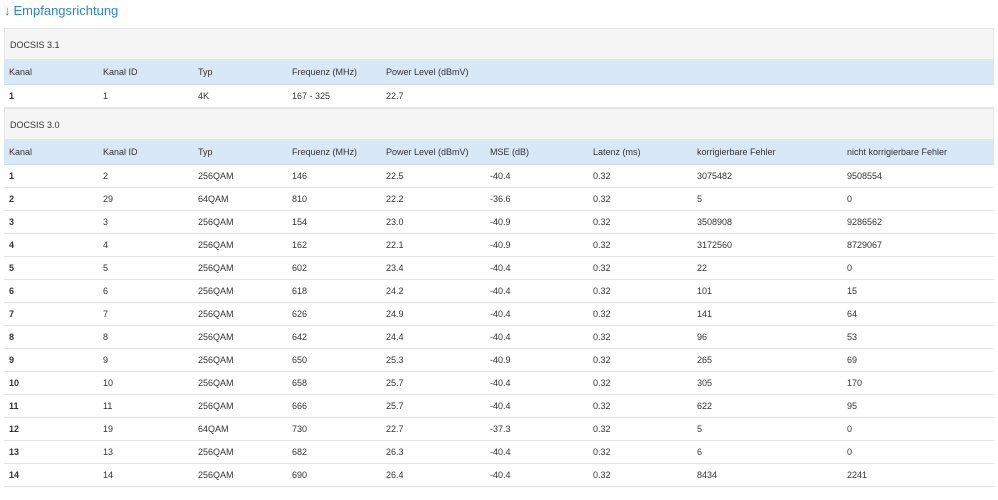 Image resolution: width=998 pixels, height=500 pixels. What do you see at coordinates (213, 199) in the screenshot?
I see `cell-typ: 64QAM` at bounding box center [213, 199].